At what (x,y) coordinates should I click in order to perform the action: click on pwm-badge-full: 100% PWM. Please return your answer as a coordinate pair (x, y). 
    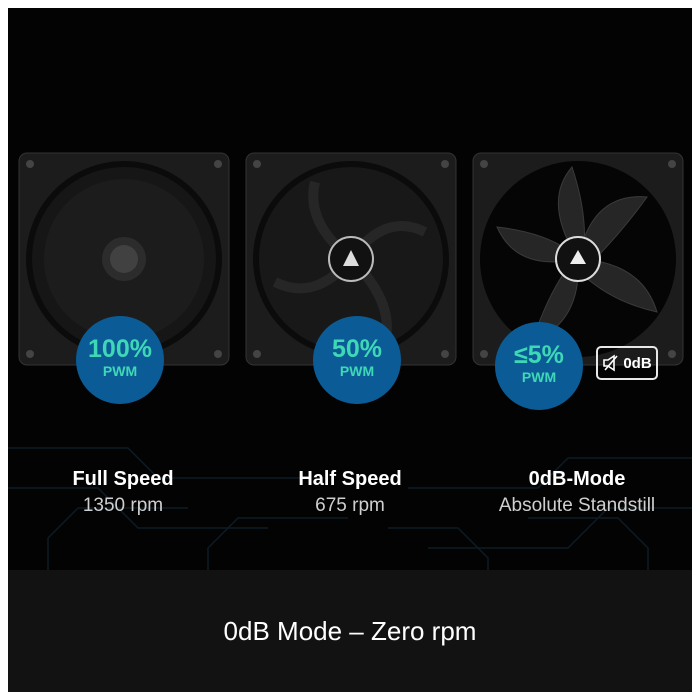
    Looking at the image, I should click on (120, 360).